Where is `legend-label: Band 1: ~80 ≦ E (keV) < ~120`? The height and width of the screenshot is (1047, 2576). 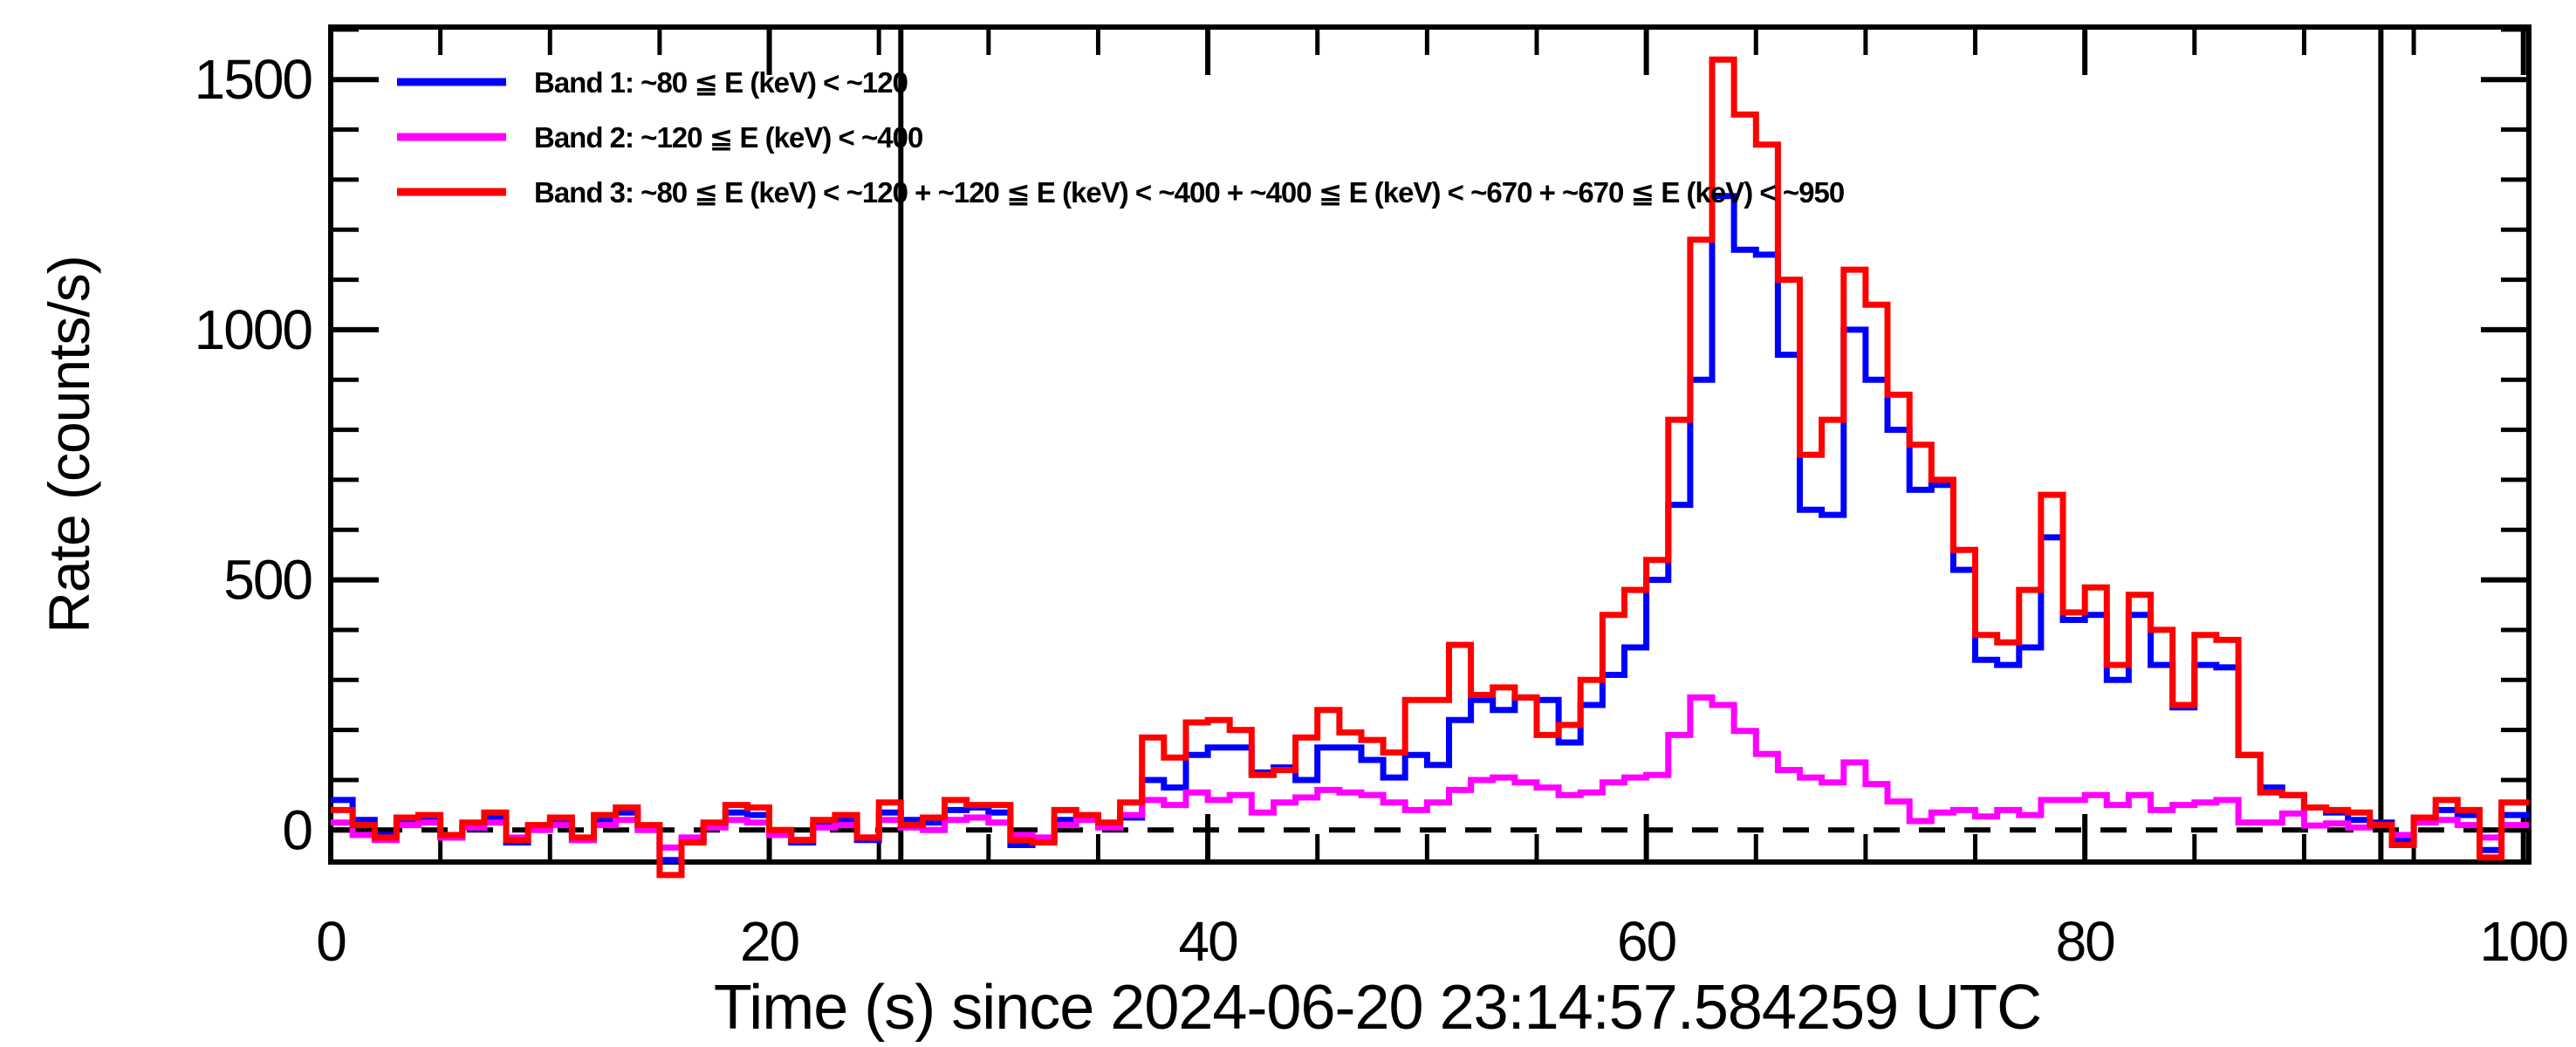 legend-label: Band 1: ~80 ≦ E (keV) < ~120 is located at coordinates (721, 82).